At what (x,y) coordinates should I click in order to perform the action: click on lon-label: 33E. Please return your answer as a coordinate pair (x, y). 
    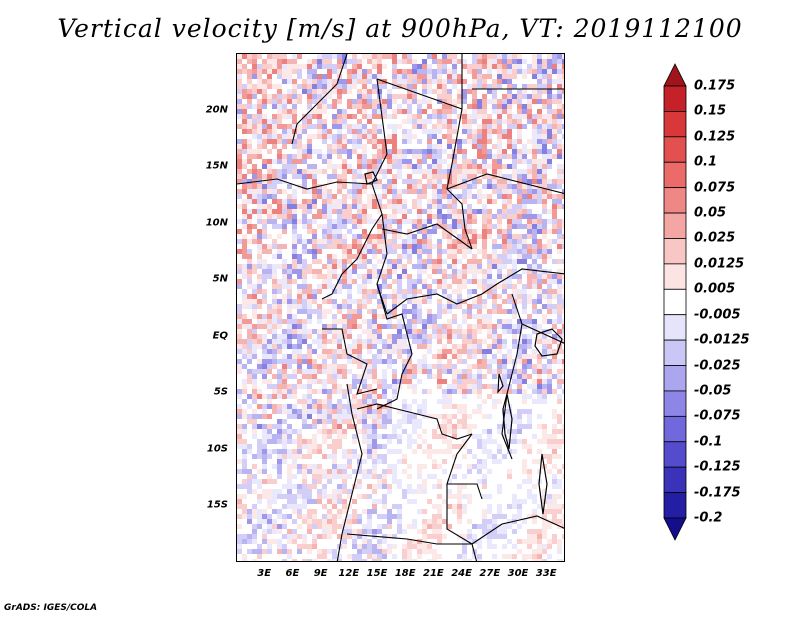
    Looking at the image, I should click on (546, 573).